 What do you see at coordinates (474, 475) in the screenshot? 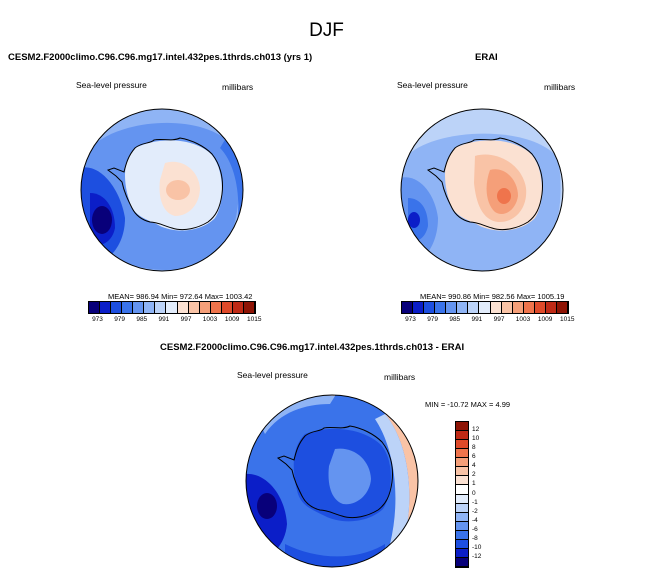
I see `colorbar-tick-label: 2` at bounding box center [474, 475].